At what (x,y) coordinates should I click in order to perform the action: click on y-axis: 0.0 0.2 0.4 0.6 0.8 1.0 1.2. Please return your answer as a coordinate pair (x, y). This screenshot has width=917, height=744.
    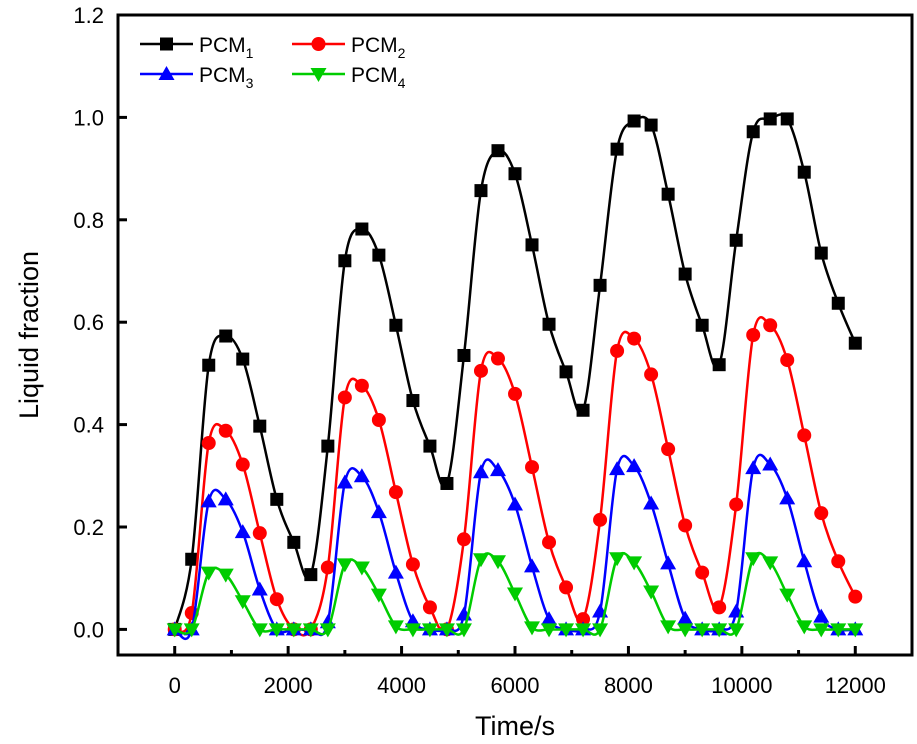
    Looking at the image, I should click on (100, 322).